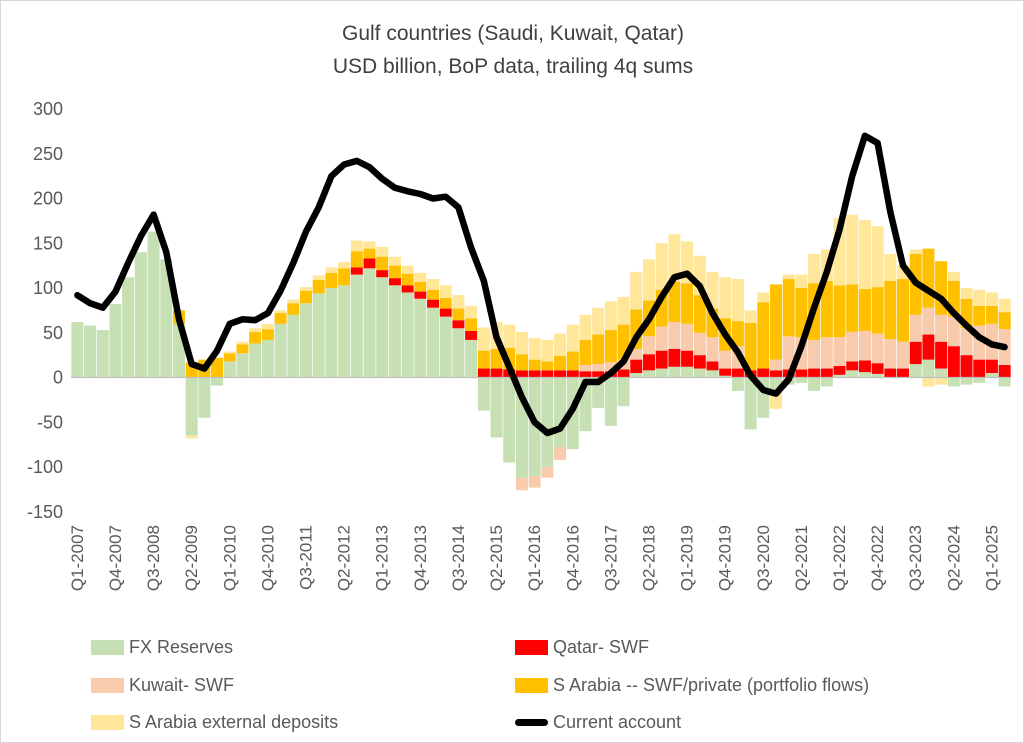  Describe the element at coordinates (601, 646) in the screenshot. I see `legend-label-qatar-swf: Qatar- SWF` at that location.